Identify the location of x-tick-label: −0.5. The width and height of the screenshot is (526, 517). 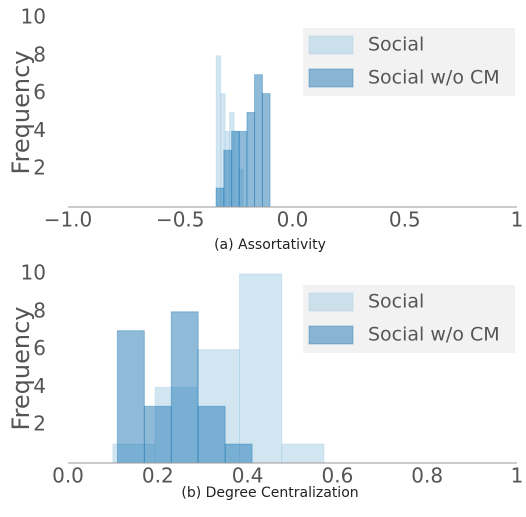
(180, 220).